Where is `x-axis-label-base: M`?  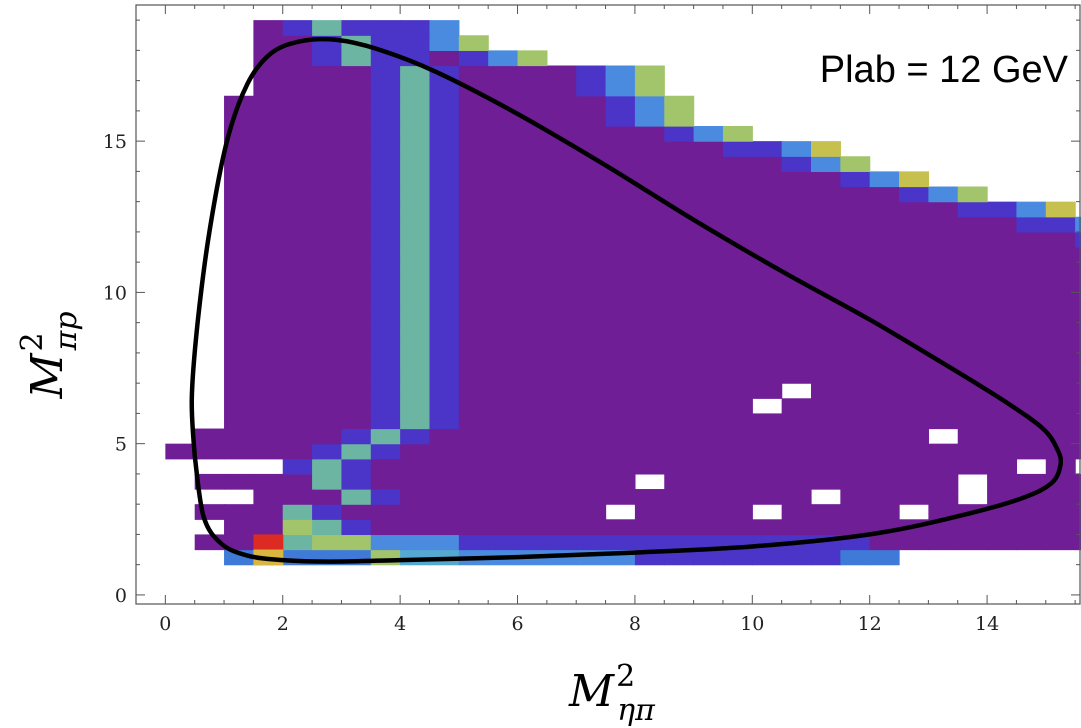 x-axis-label-base: M is located at coordinates (591, 691).